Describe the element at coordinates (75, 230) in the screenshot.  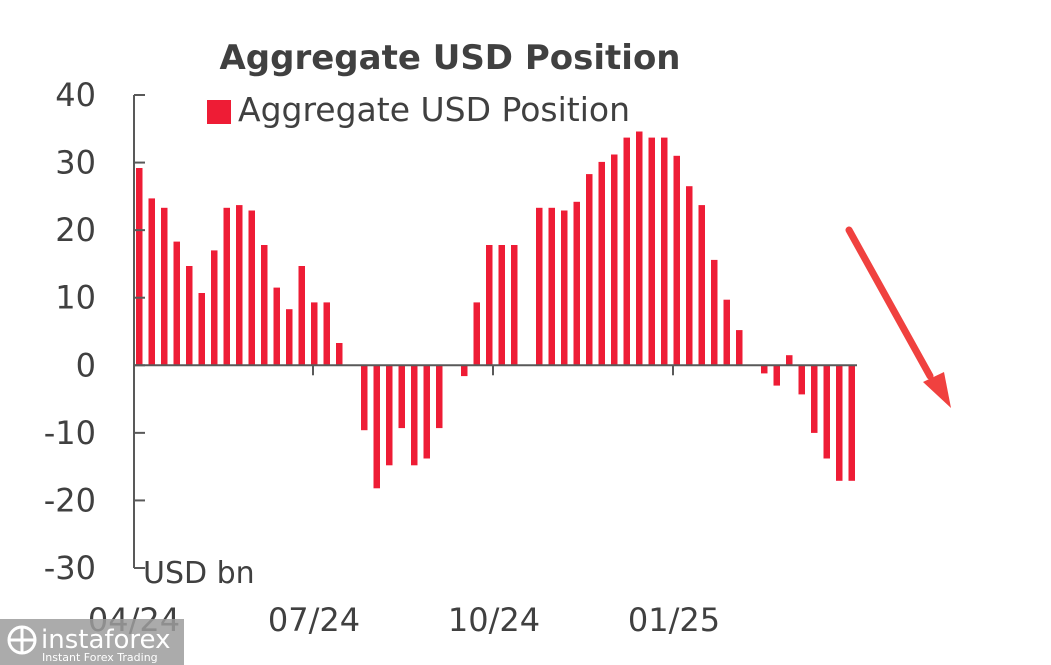
I see `y-tick-label: 20` at that location.